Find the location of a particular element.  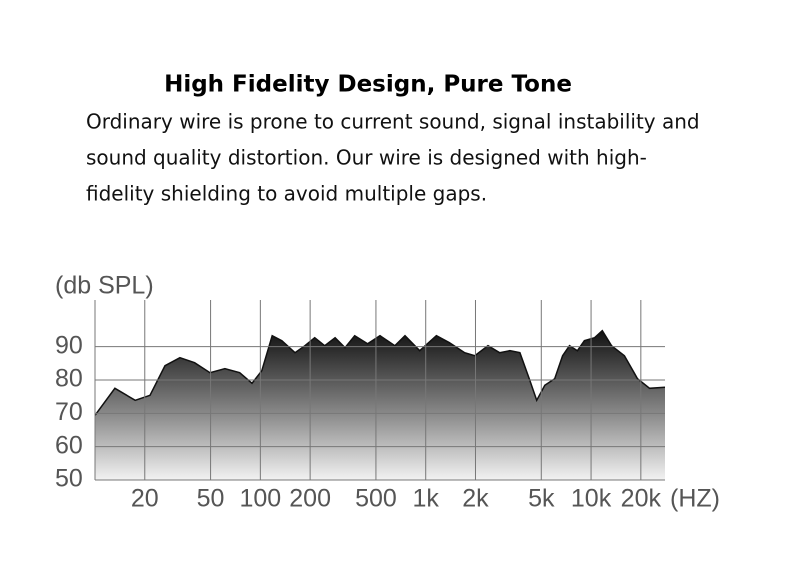

y-tick-label: 70 is located at coordinates (69, 412).